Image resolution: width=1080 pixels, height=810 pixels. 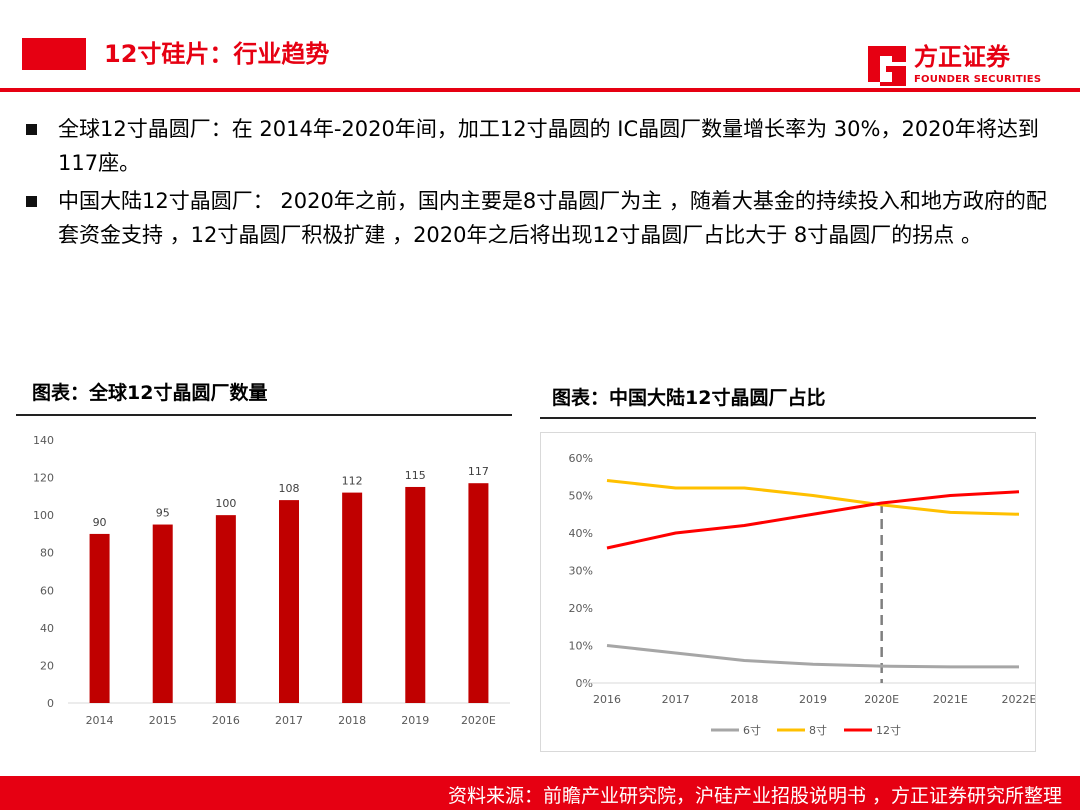 I want to click on legend-label: 12寸, so click(x=888, y=730).